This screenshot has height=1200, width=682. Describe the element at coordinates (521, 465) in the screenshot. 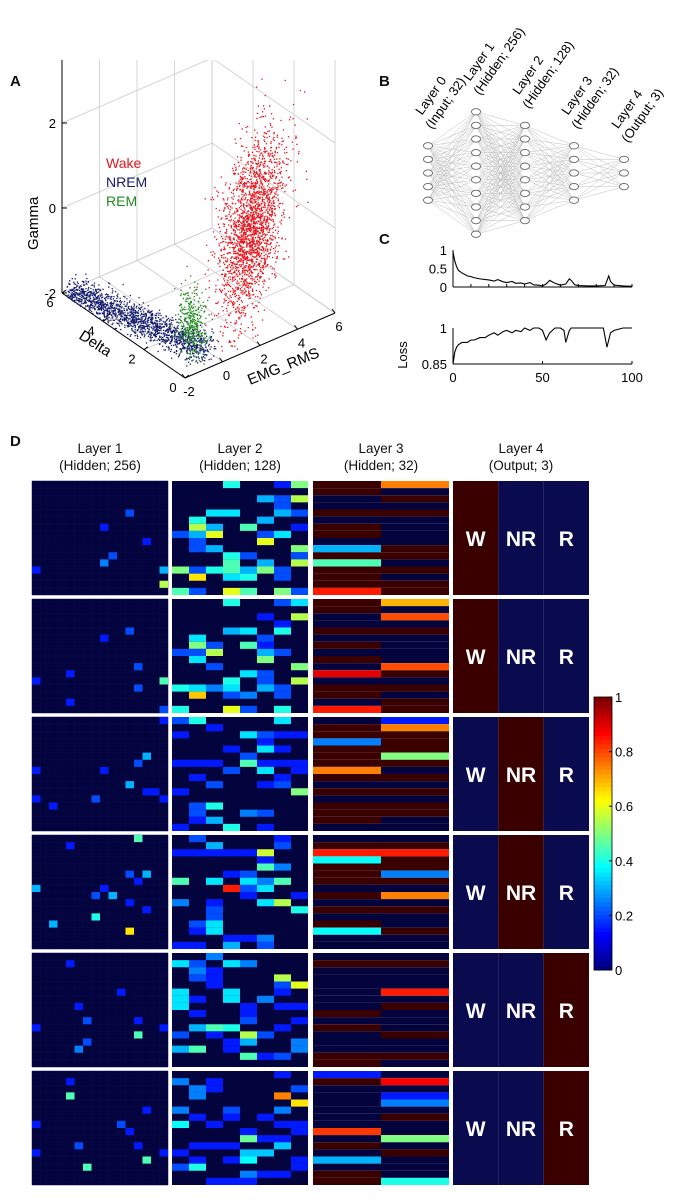

I see `layer-subtitle: (Output; 3)` at that location.